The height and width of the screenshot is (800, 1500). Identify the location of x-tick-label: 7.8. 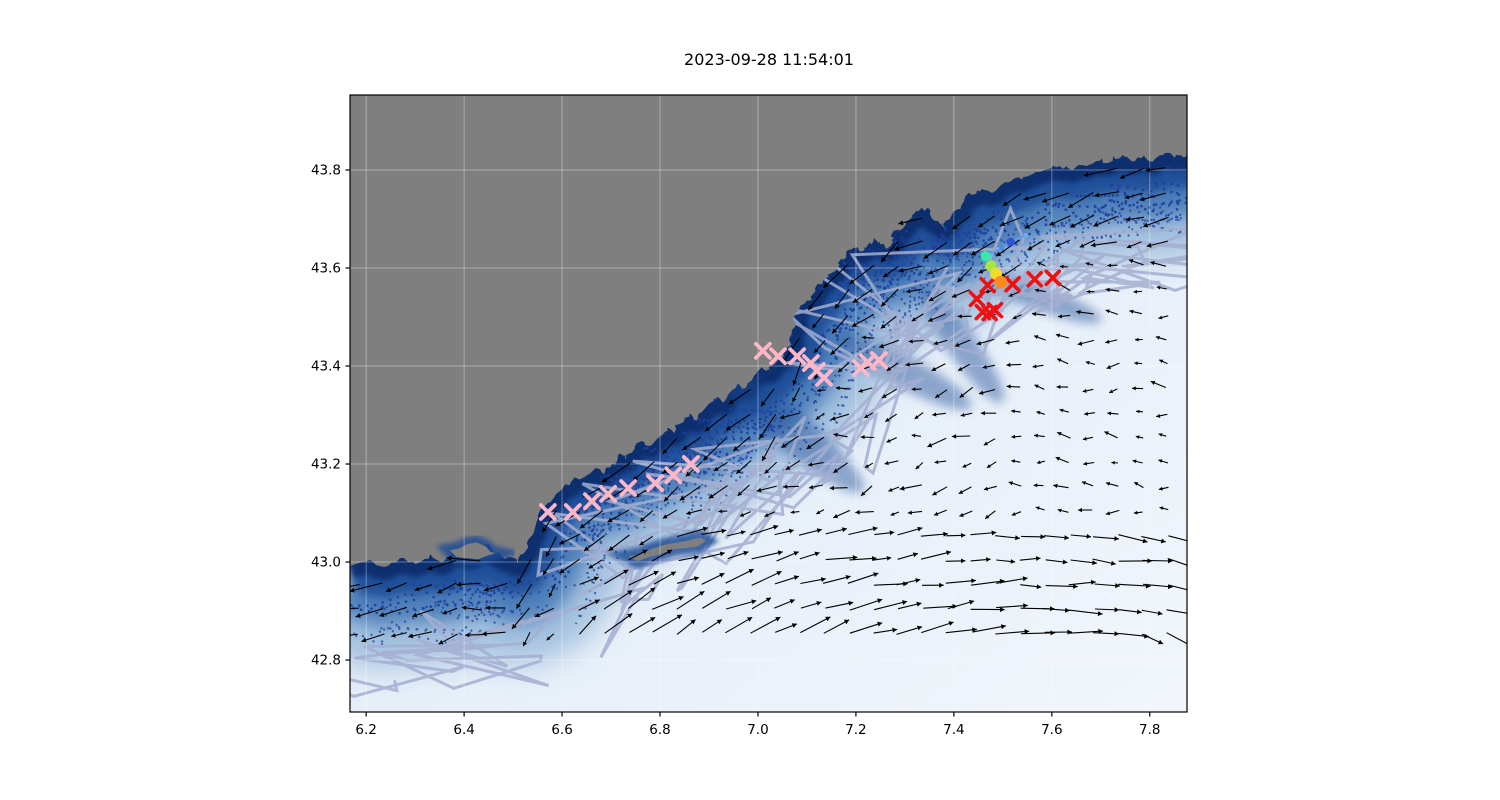
(1149, 730).